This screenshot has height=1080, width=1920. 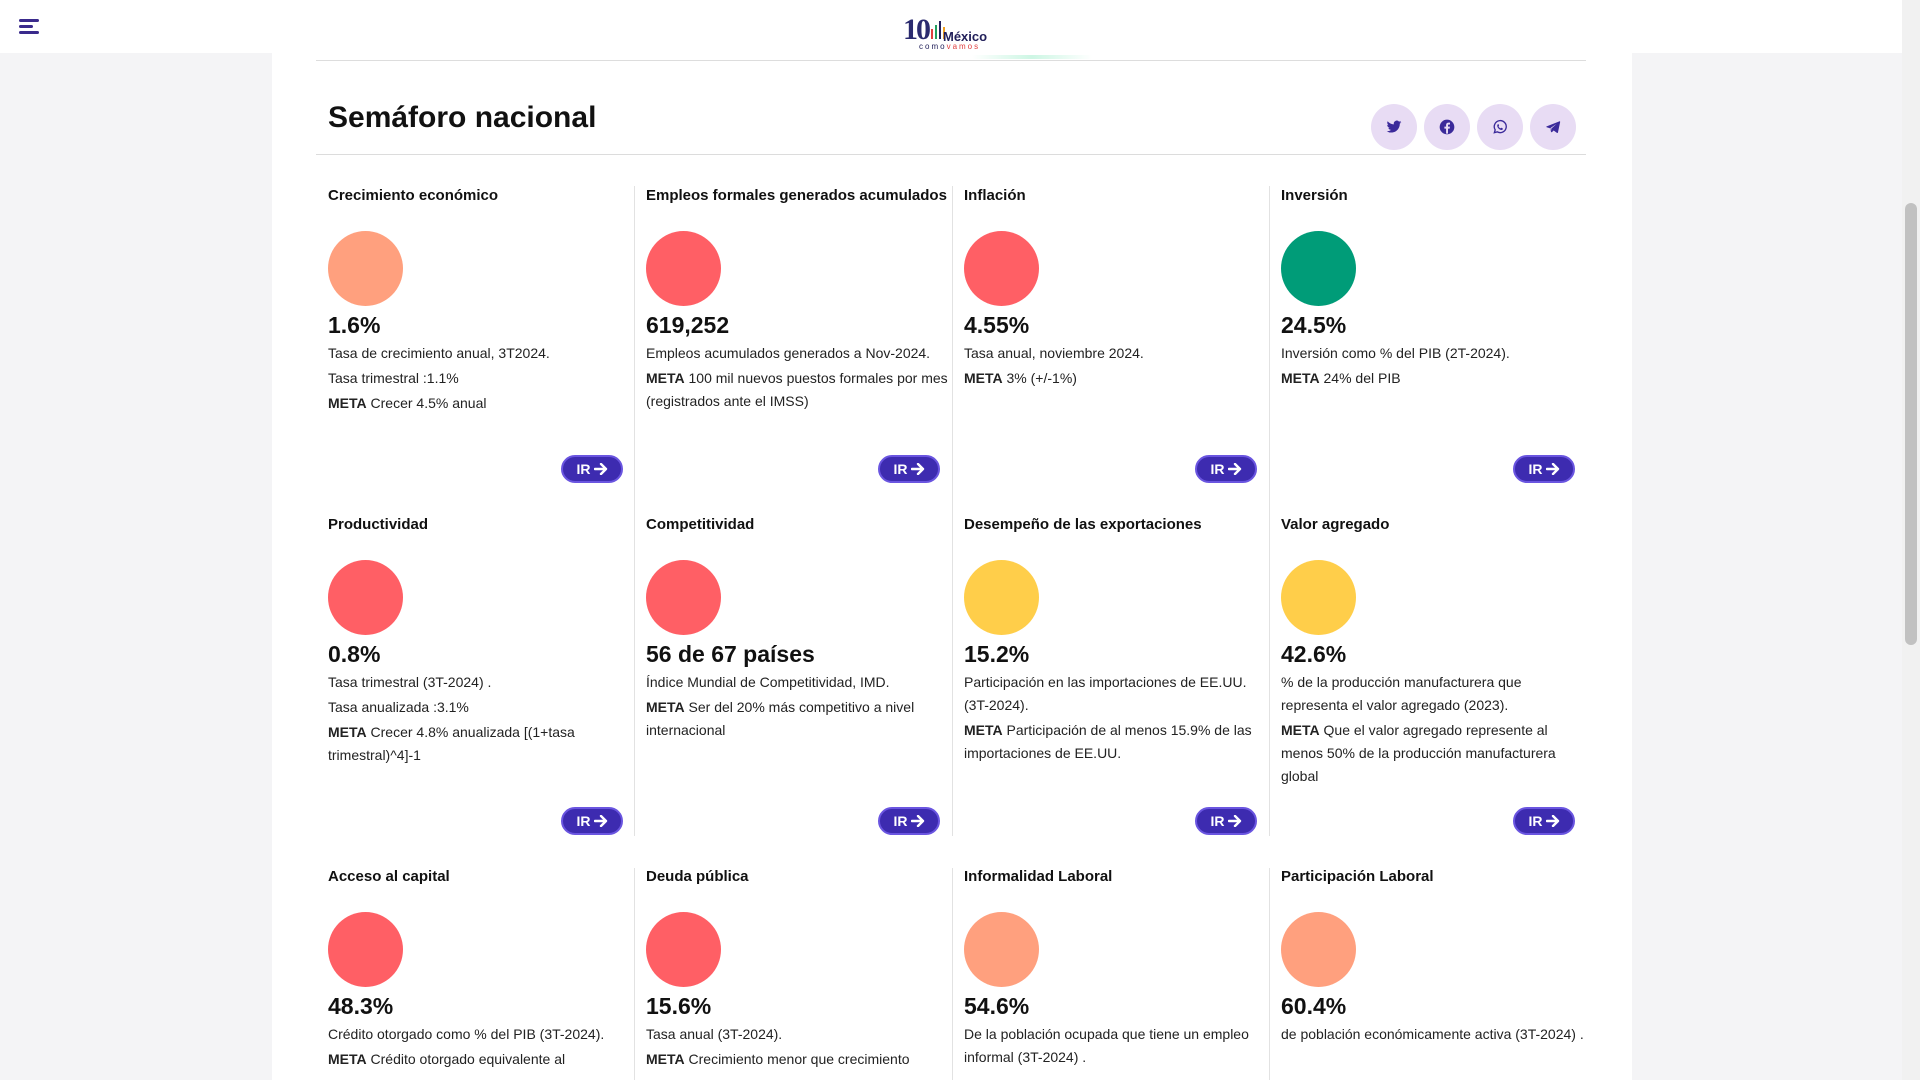 What do you see at coordinates (1032, 57) in the screenshot?
I see `top-glow` at bounding box center [1032, 57].